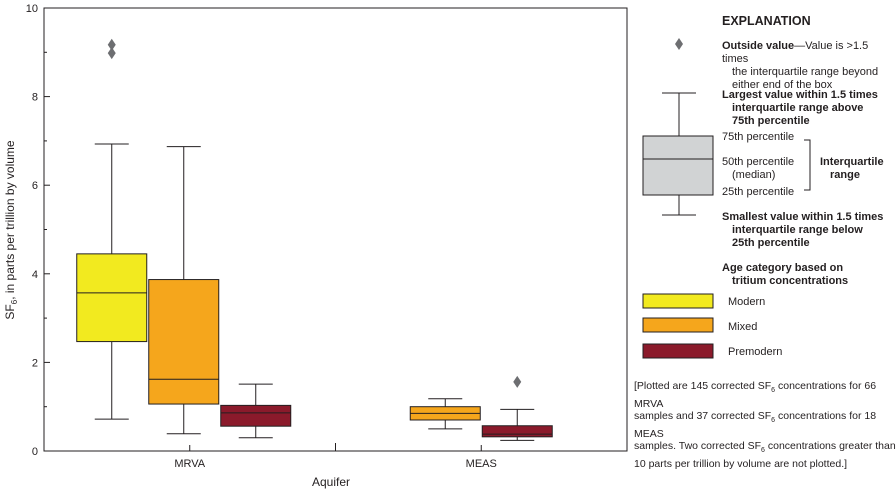 The image size is (896, 492). What do you see at coordinates (678, 165) in the screenshot?
I see `legend-box` at bounding box center [678, 165].